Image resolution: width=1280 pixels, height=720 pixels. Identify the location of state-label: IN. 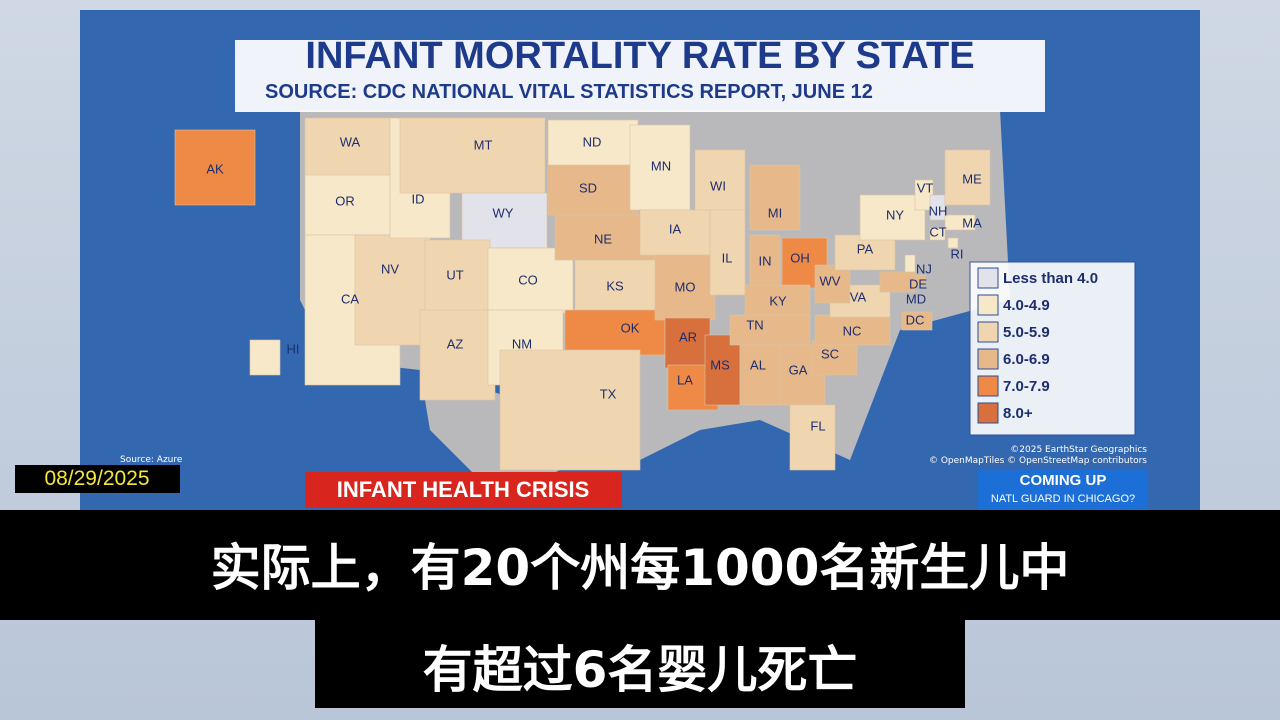
(765, 260).